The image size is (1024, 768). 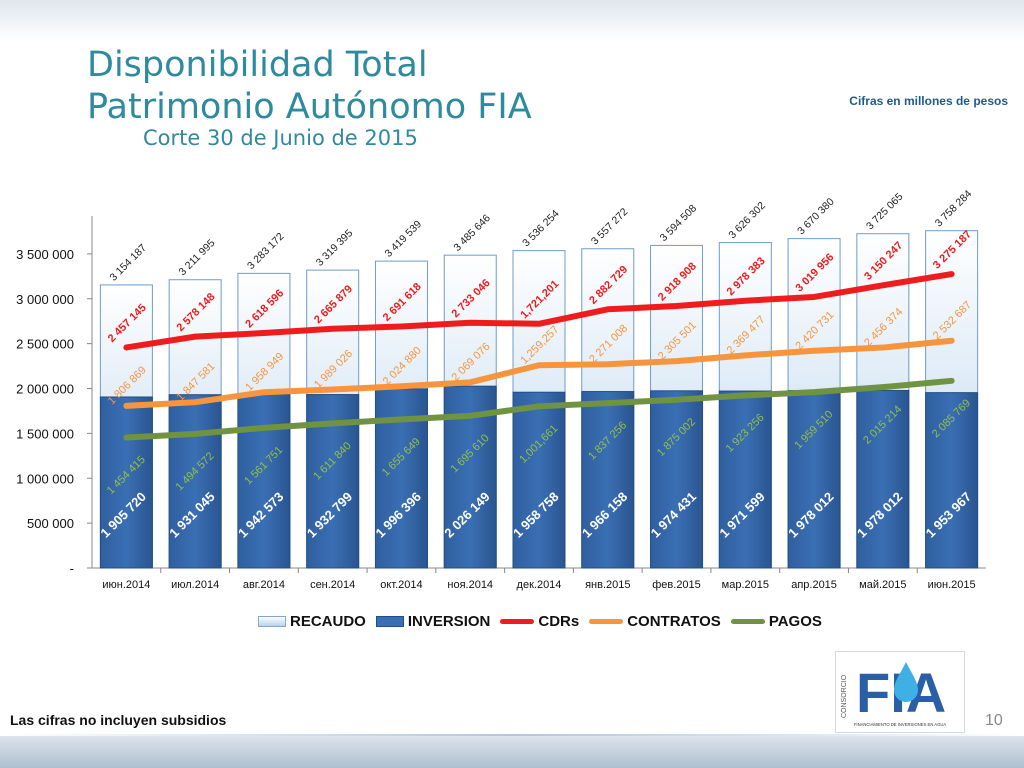 What do you see at coordinates (401, 585) in the screenshot?
I see `x-tick-label: окт.2014` at bounding box center [401, 585].